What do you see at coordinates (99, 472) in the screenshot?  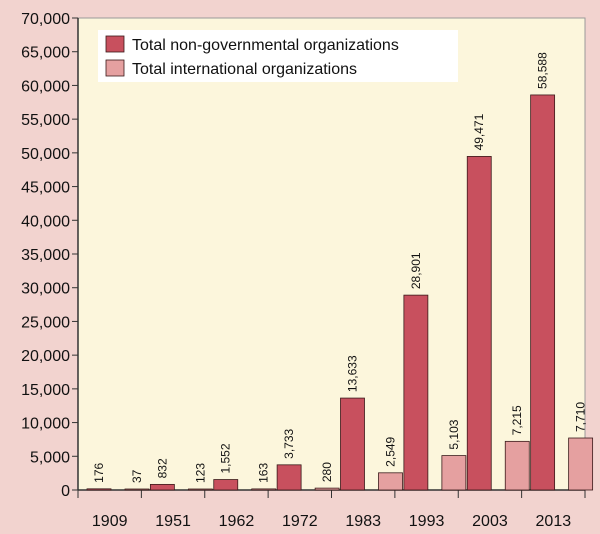 I see `data-label: 176` at bounding box center [99, 472].